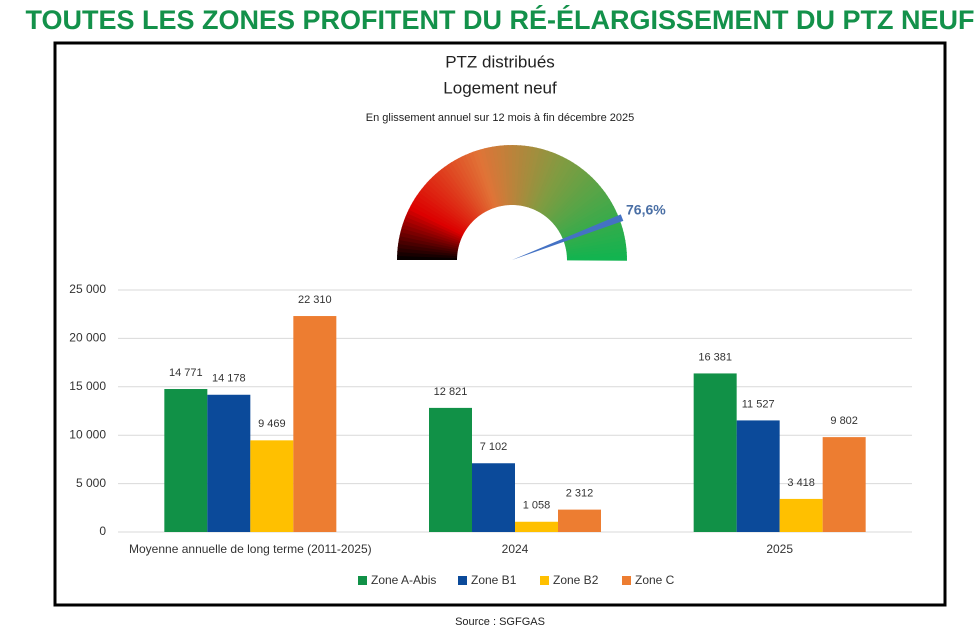 This screenshot has height=632, width=977. What do you see at coordinates (87, 338) in the screenshot?
I see `y-tick-label: 20 000` at bounding box center [87, 338].